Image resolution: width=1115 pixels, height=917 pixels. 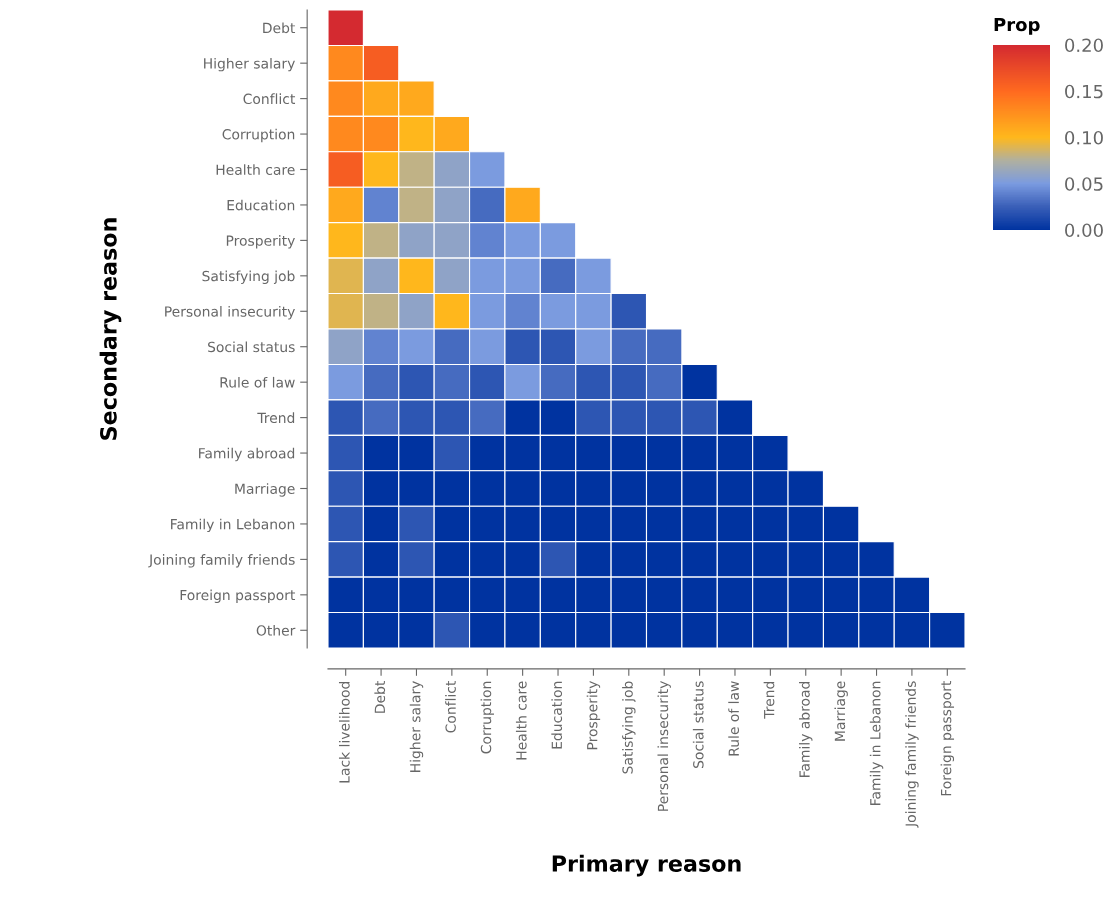 What do you see at coordinates (255, 169) in the screenshot?
I see `y-tick-label: Health care` at bounding box center [255, 169].